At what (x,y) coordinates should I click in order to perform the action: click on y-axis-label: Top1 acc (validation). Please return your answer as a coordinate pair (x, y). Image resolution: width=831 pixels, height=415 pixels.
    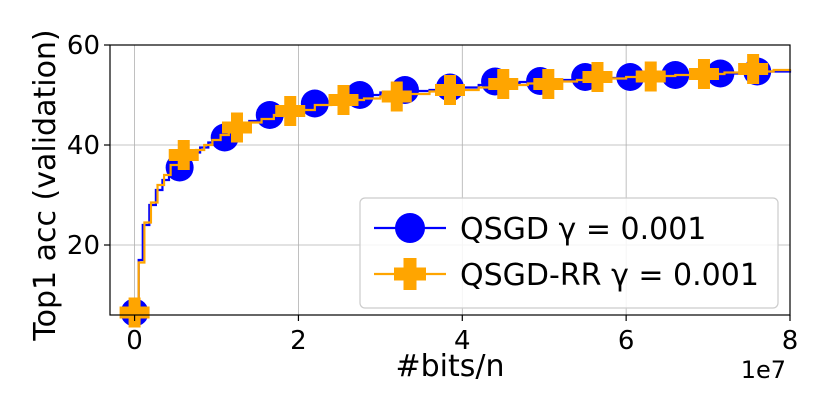
    Looking at the image, I should click on (45, 185).